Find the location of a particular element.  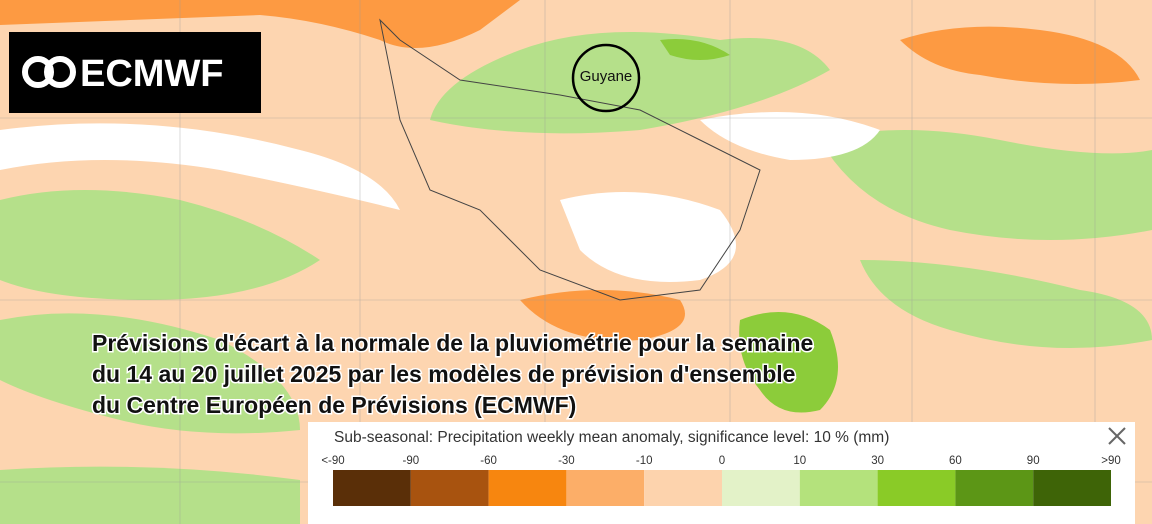

legend: <-90 -90 -60 -30 -10 0 10 30 60 90 >90 is located at coordinates (721, 480).